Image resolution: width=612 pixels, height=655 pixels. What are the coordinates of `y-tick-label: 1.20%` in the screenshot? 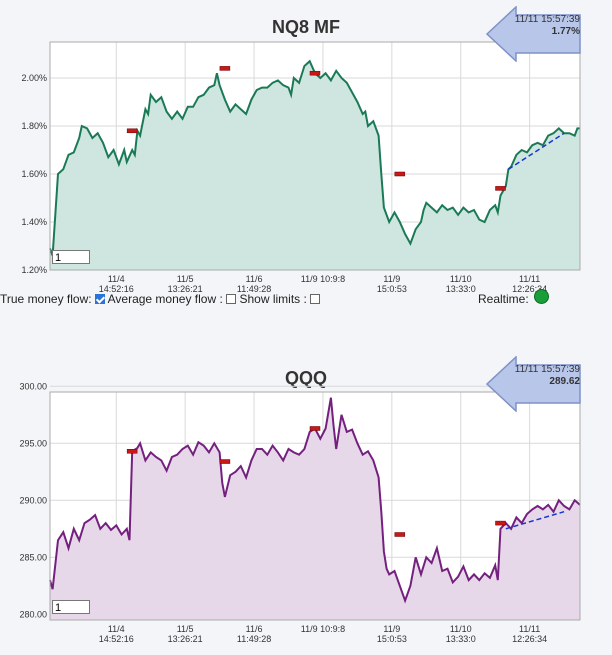 It's located at (34, 270).